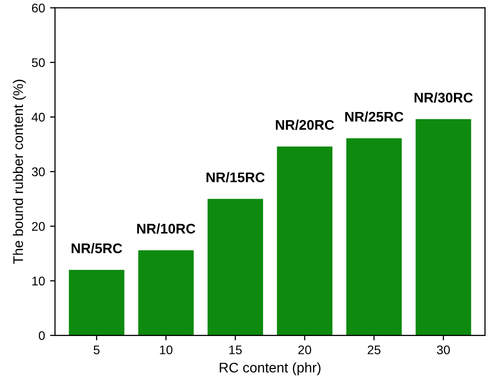 The width and height of the screenshot is (500, 390). I want to click on x-tick-label: 30, so click(443, 349).